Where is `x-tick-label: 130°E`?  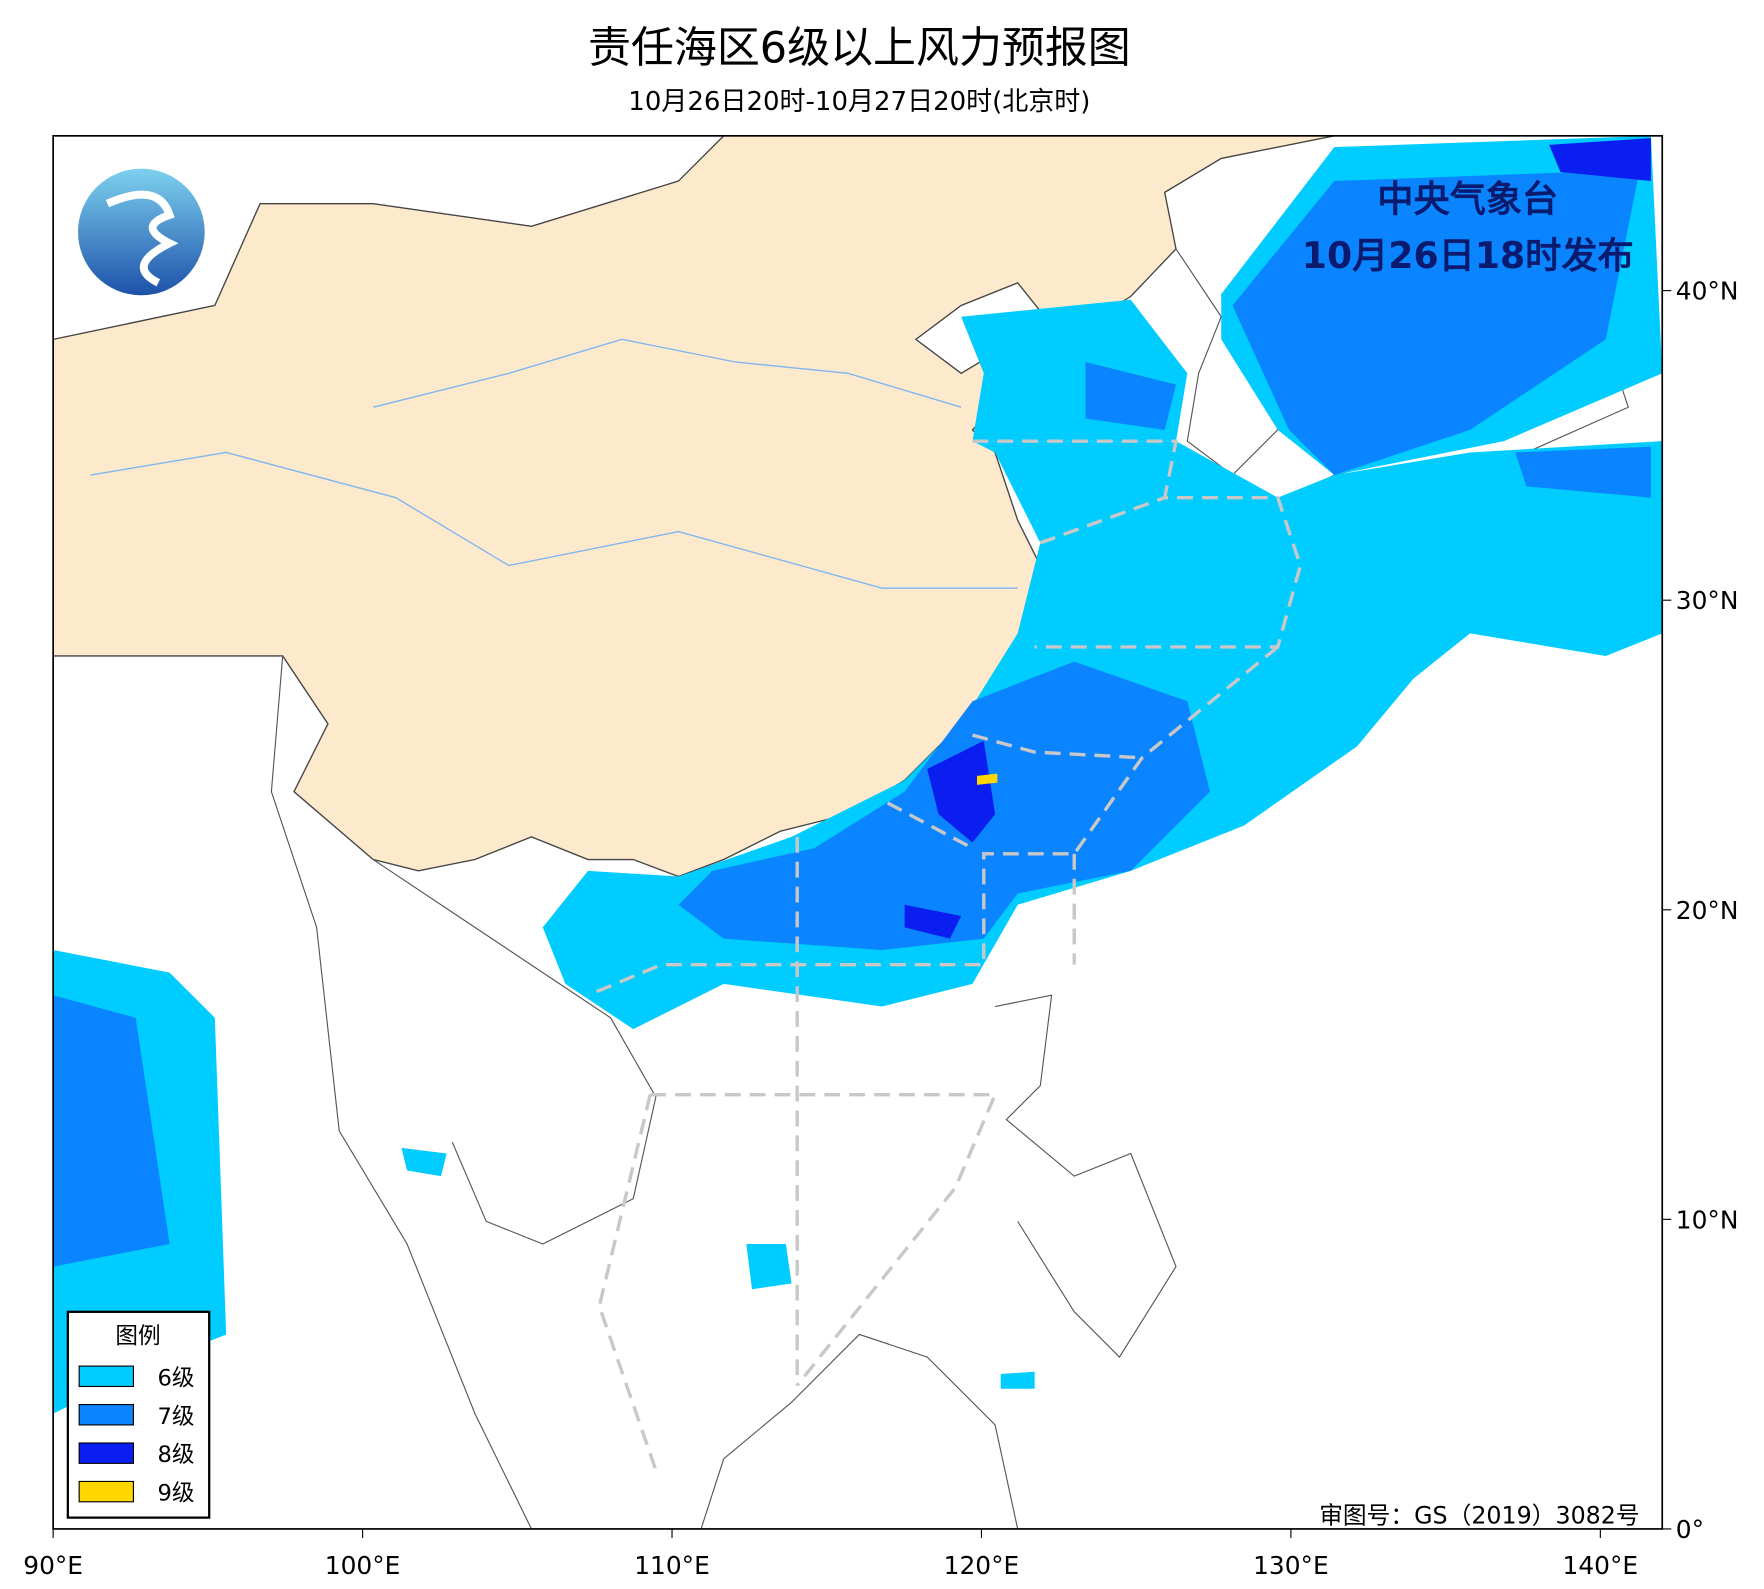
x-tick-label: 130°E is located at coordinates (1291, 1565).